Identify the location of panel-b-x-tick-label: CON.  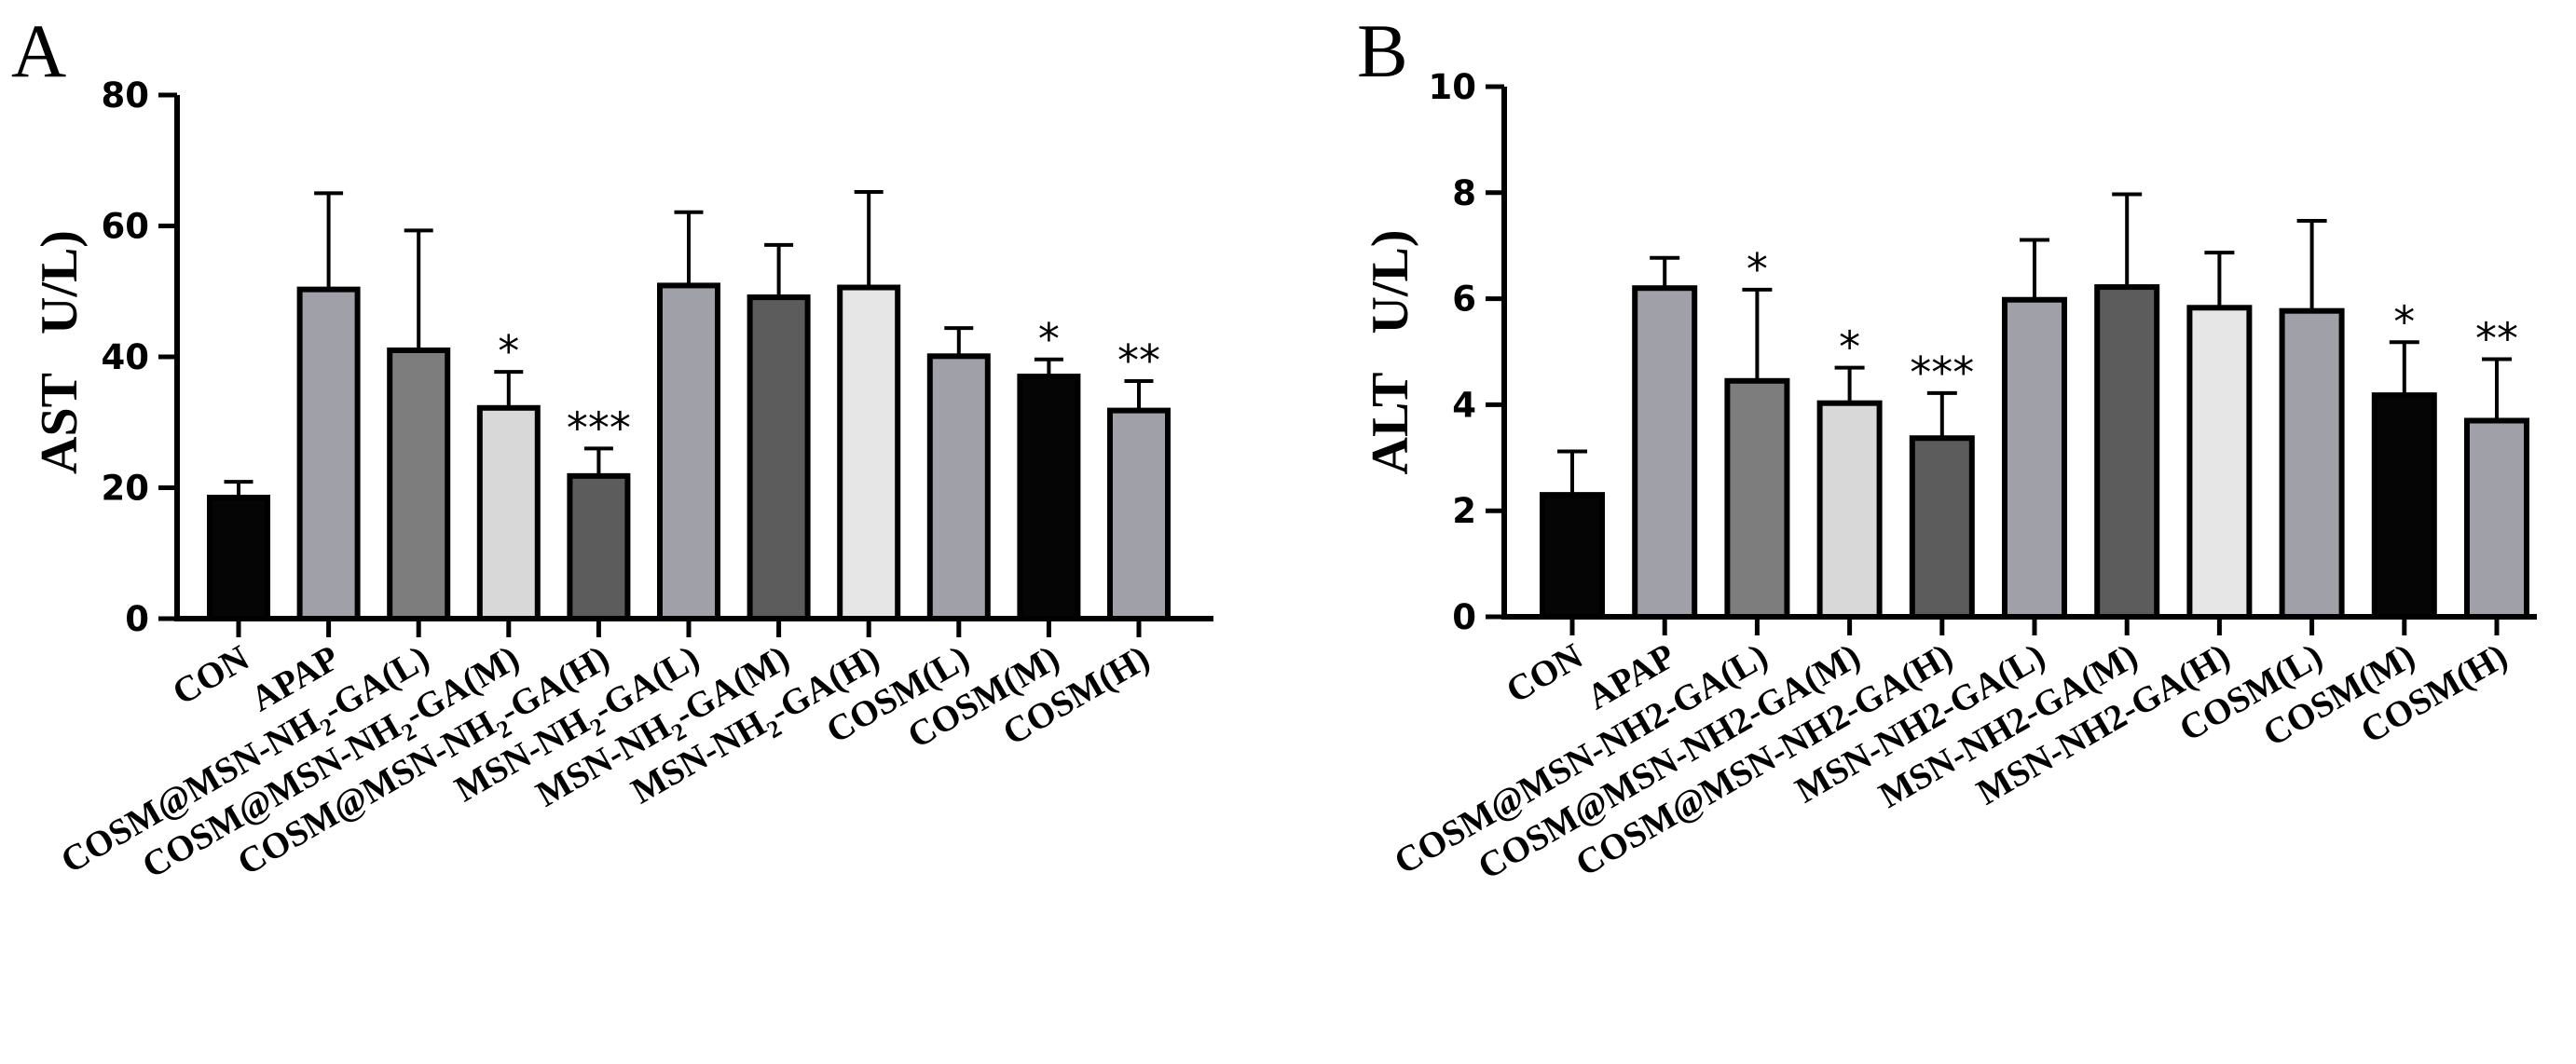
(1545, 674).